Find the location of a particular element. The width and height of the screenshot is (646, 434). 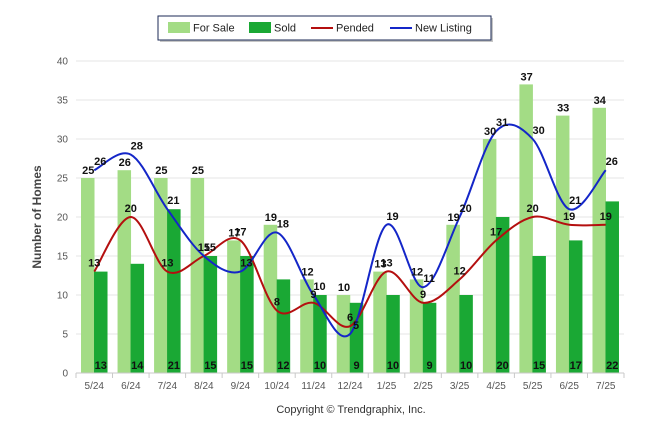

legend-label: Pended is located at coordinates (355, 29).